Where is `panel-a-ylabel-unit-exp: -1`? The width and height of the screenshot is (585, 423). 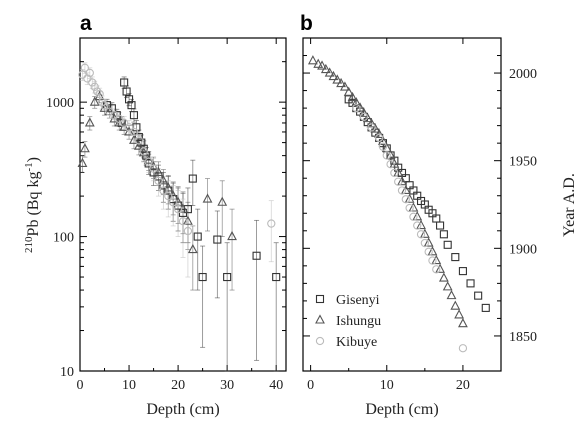 panel-a-ylabel-unit-exp: -1 is located at coordinates (29, 166).